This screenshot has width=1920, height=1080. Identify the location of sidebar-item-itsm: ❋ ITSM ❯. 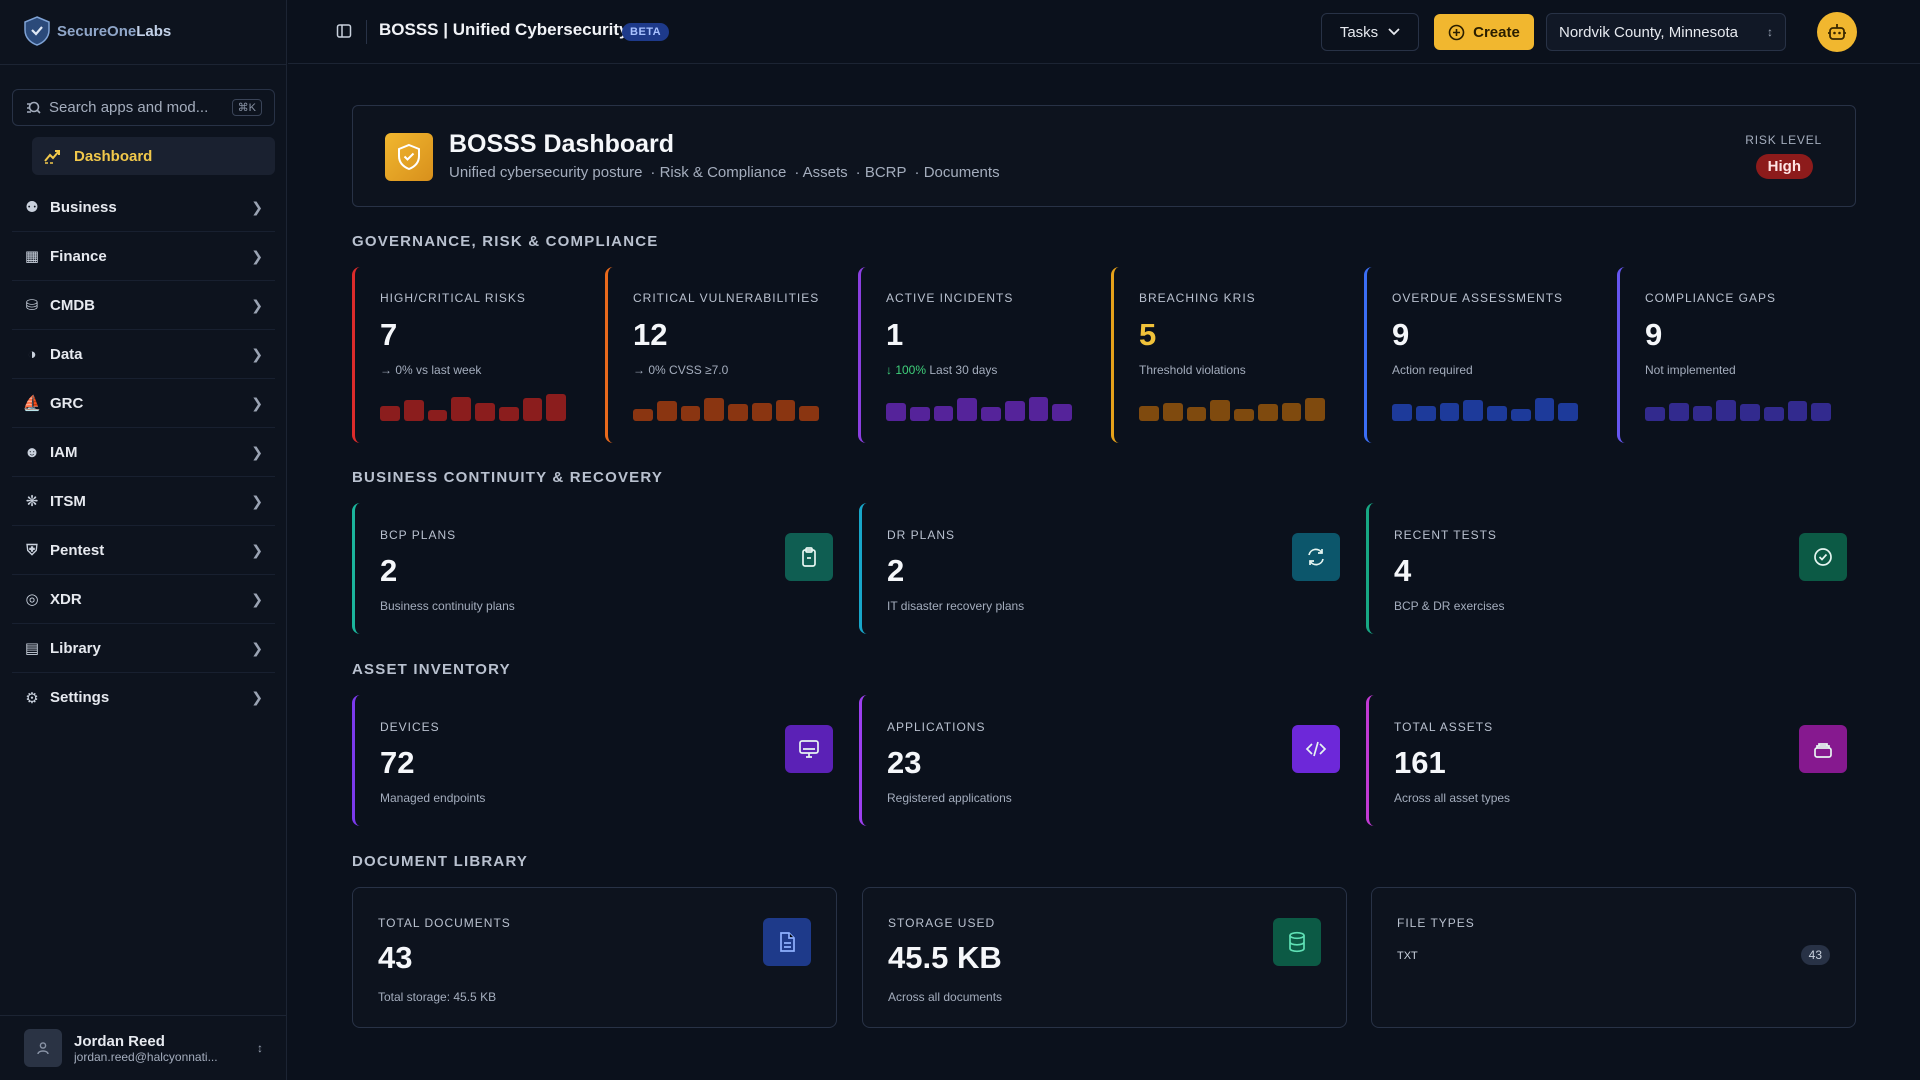
(143, 501).